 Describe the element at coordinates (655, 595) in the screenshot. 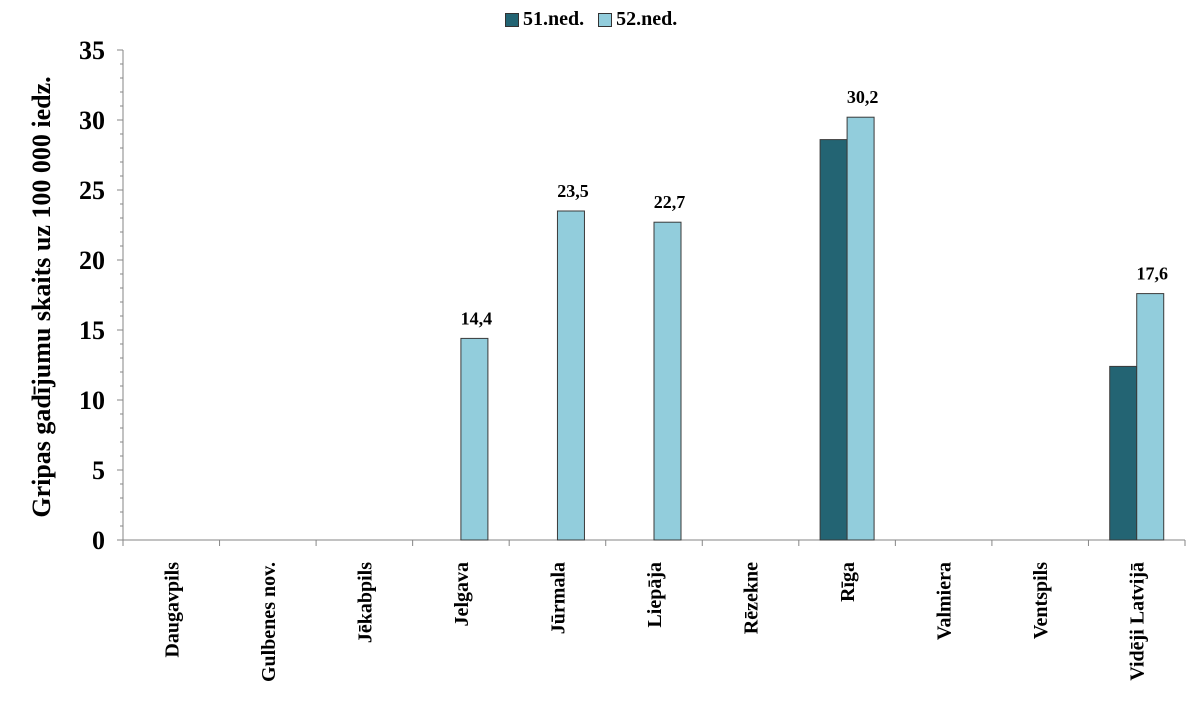

I see `x-tick-label: Liepāja` at that location.